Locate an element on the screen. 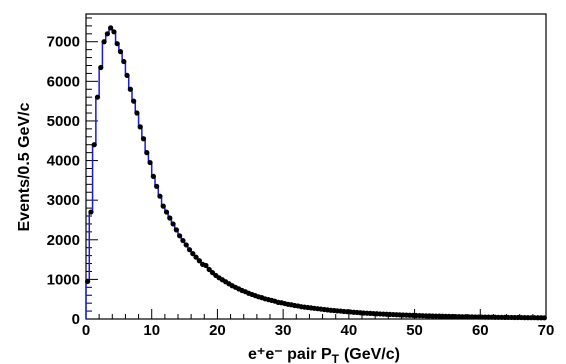 The height and width of the screenshot is (364, 566). x-tick-label: 70 is located at coordinates (546, 330).